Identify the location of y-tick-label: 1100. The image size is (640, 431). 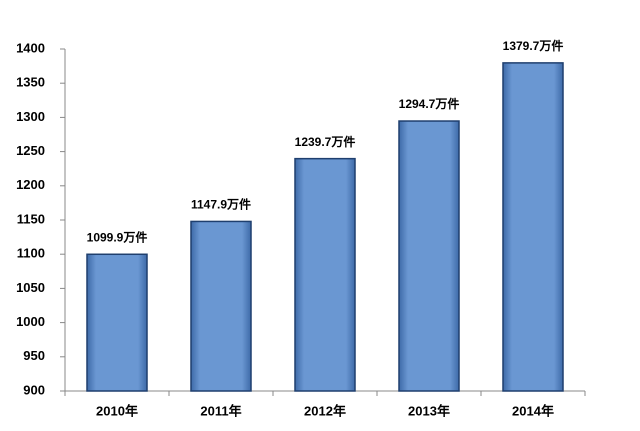
(31, 253).